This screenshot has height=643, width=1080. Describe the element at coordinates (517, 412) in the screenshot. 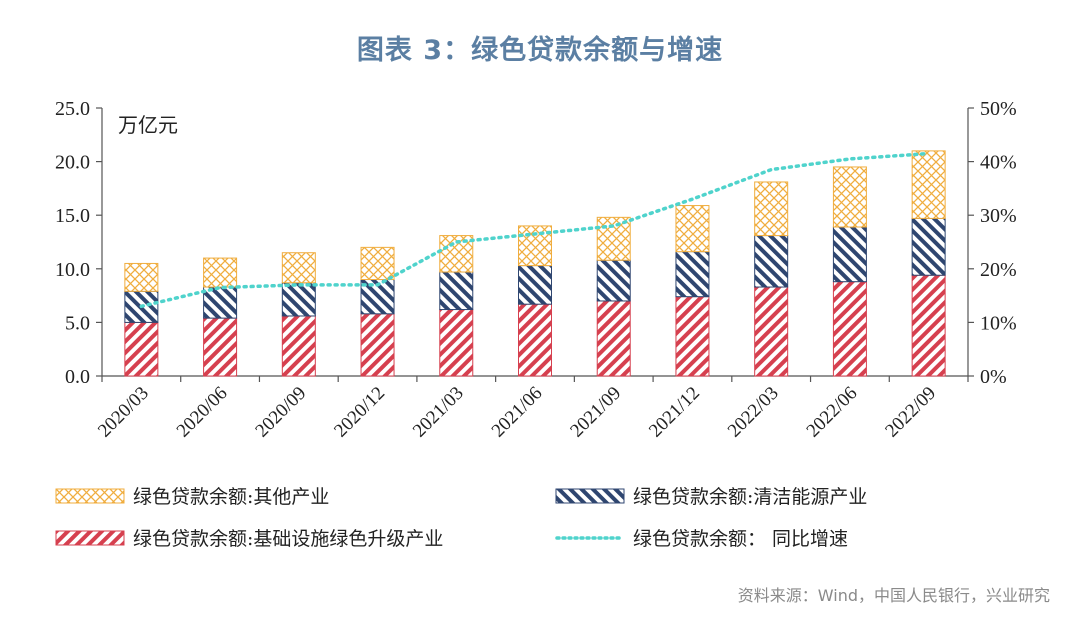

I see `x-tick-label: 2021/06` at that location.